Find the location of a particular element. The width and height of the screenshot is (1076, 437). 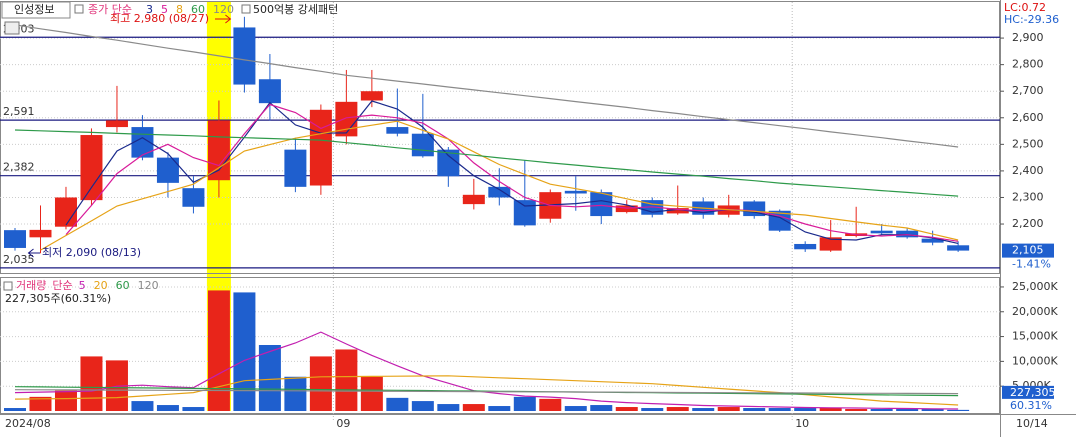

legend-entry: 8 is located at coordinates (179, 9).